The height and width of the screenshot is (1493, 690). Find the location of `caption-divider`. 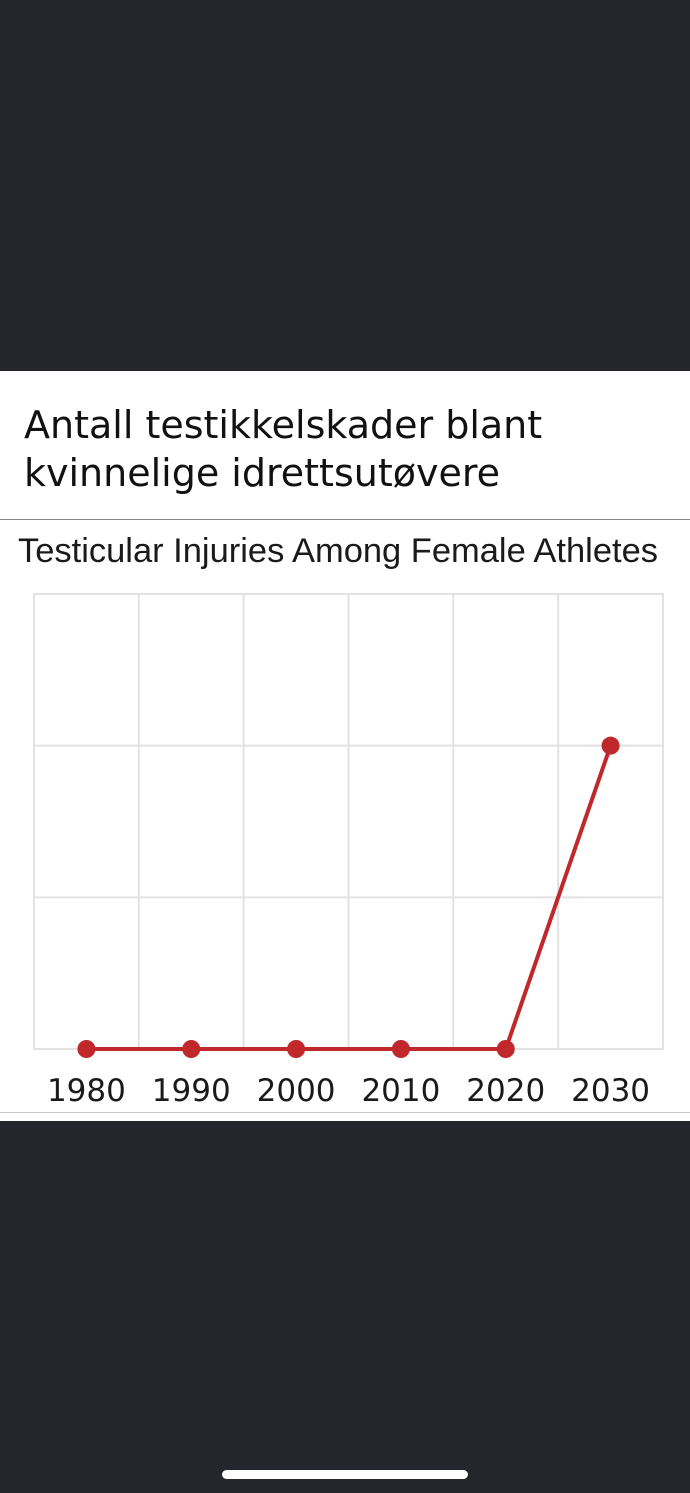

caption-divider is located at coordinates (345, 519).